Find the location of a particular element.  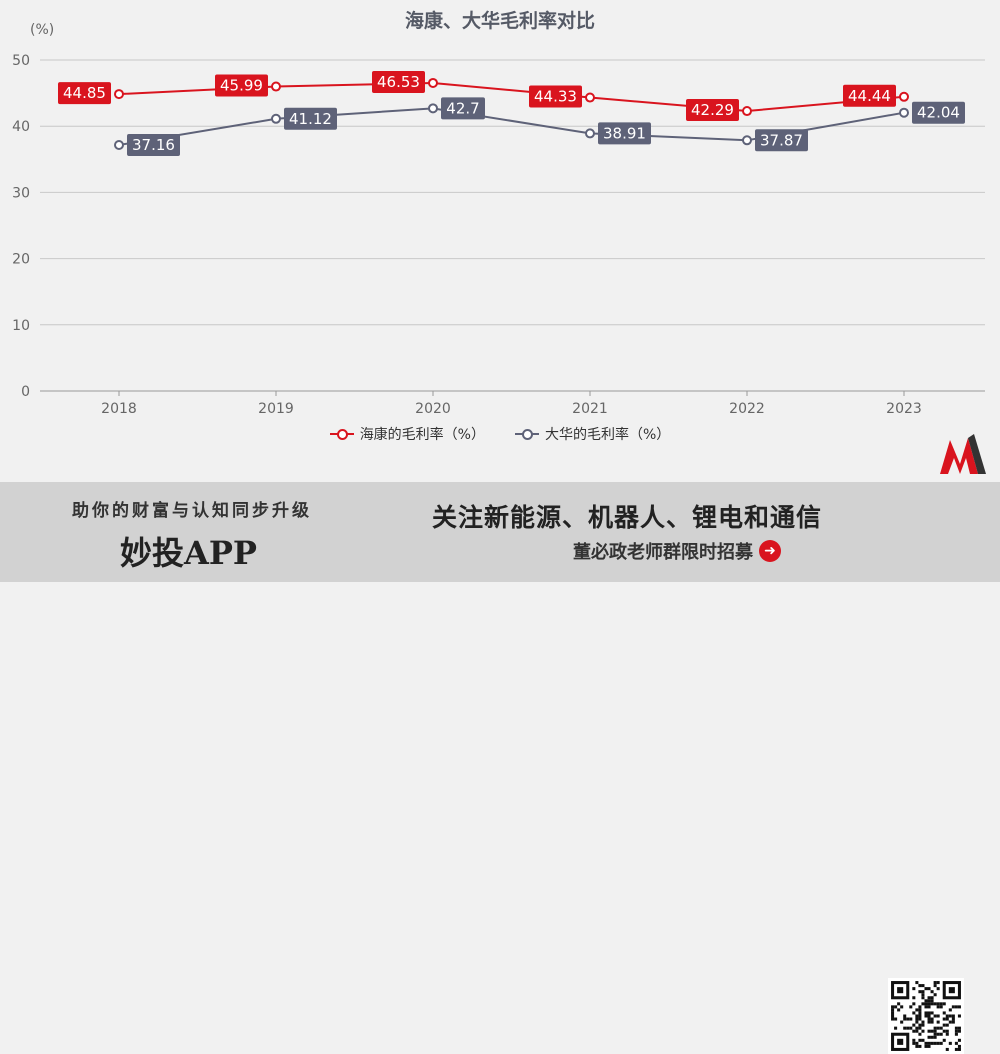

y-tick-label: 30 is located at coordinates (21, 193).